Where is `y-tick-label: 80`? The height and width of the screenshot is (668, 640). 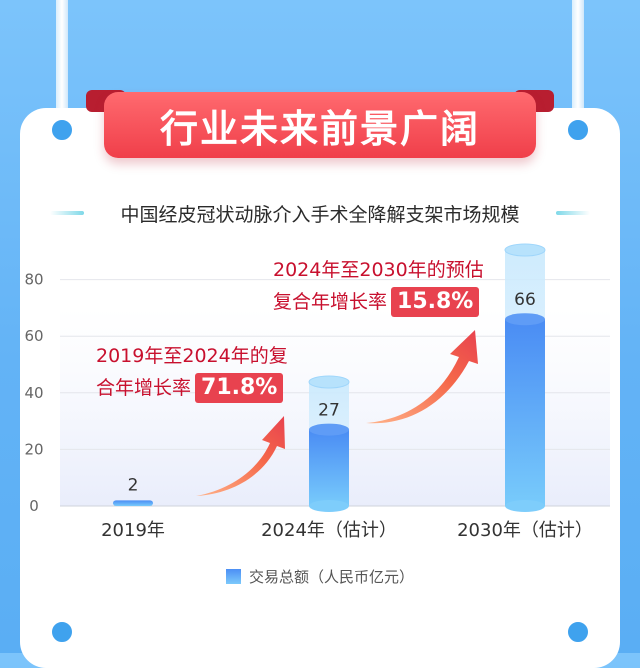
y-tick-label: 80 is located at coordinates (33, 280).